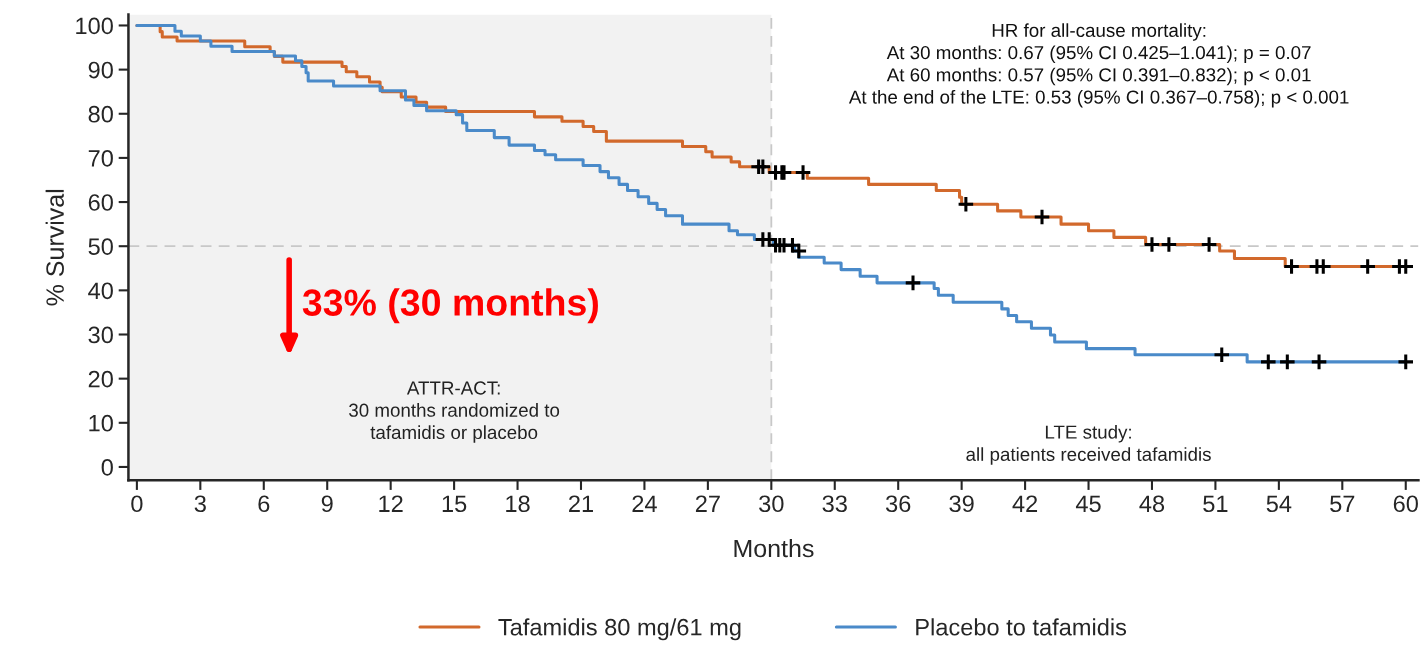 This screenshot has width=1427, height=656. What do you see at coordinates (54, 247) in the screenshot?
I see `y-axis-title: % Survival` at bounding box center [54, 247].